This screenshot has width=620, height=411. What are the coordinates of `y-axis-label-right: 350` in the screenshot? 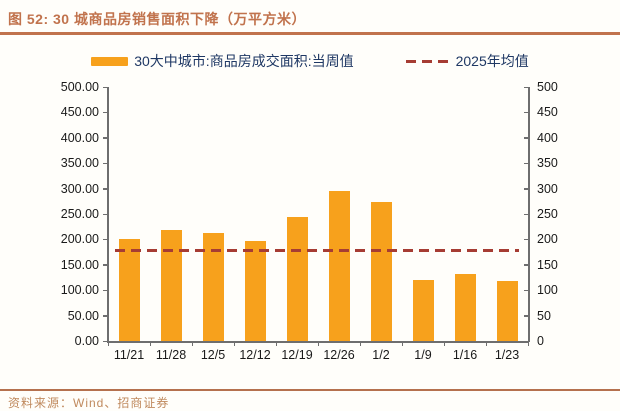 It's located at (547, 163).